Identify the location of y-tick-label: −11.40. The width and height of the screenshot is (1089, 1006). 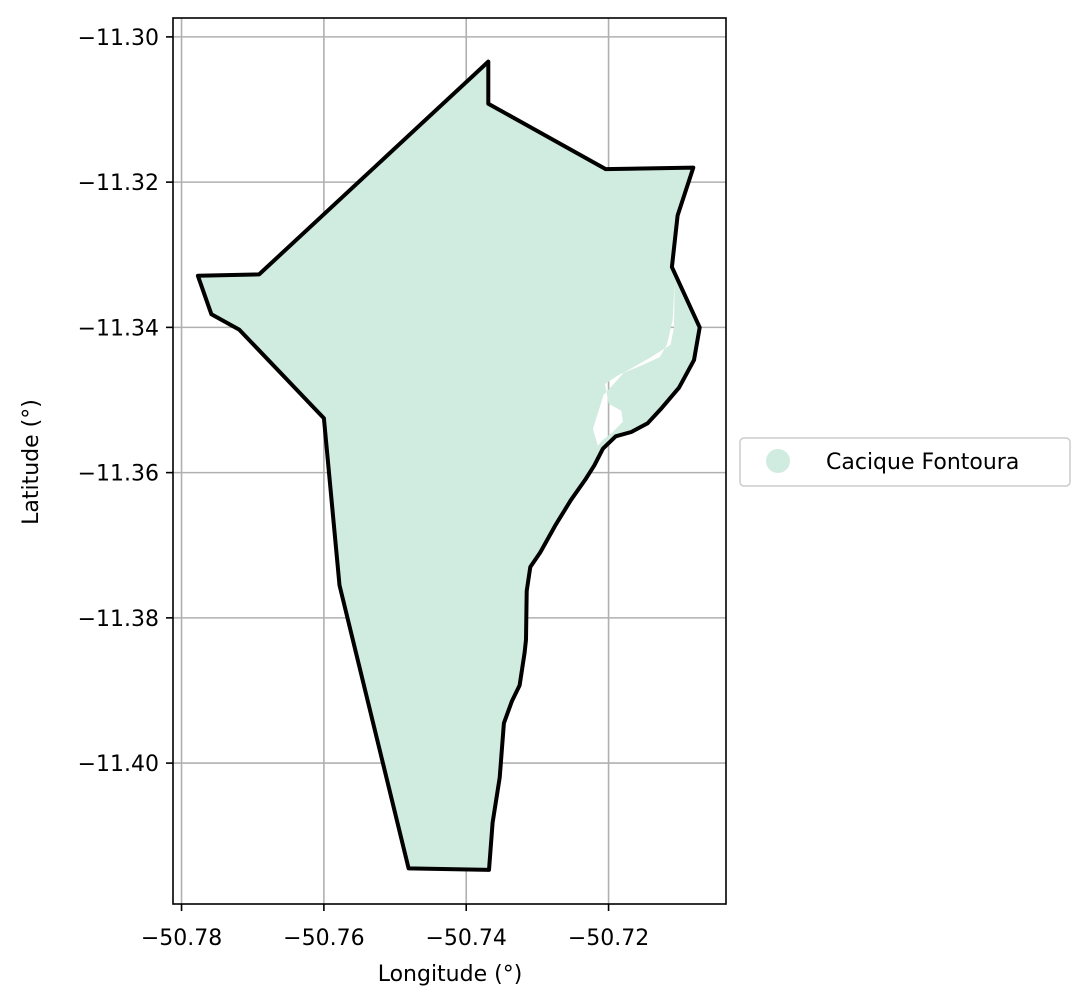
(118, 764).